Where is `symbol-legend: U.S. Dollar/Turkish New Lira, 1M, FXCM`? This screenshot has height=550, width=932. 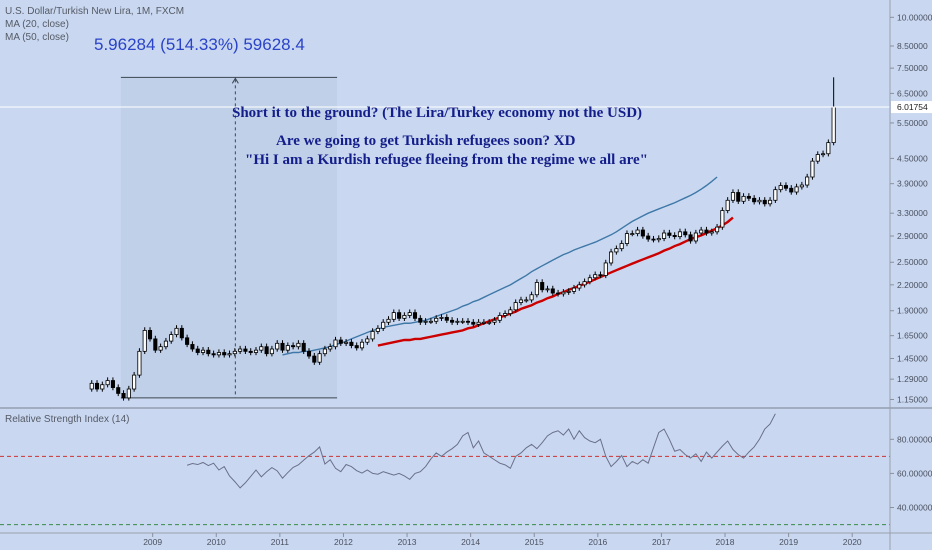 symbol-legend: U.S. Dollar/Turkish New Lira, 1M, FXCM is located at coordinates (94, 11).